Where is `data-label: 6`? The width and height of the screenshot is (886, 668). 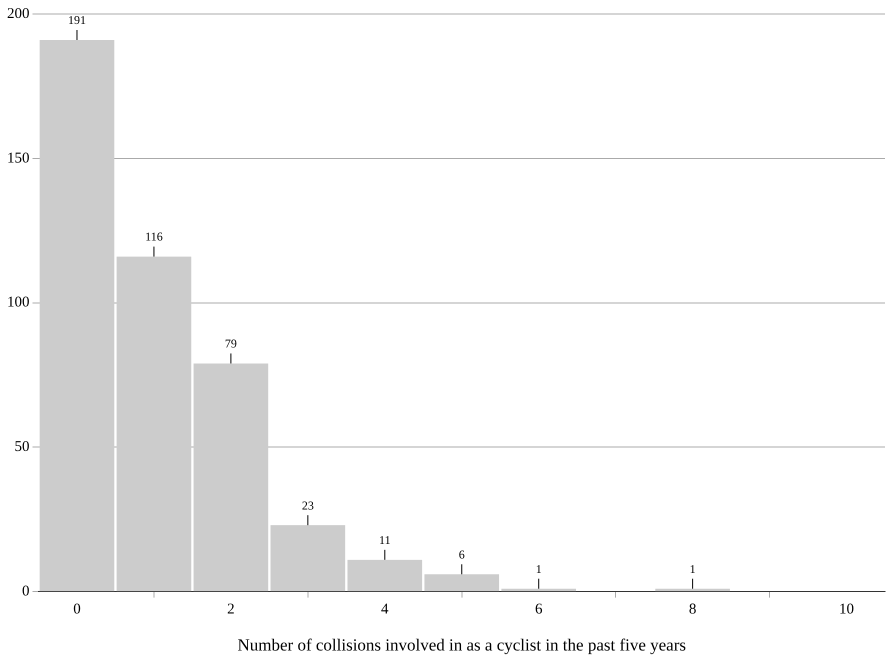
data-label: 6 is located at coordinates (461, 554).